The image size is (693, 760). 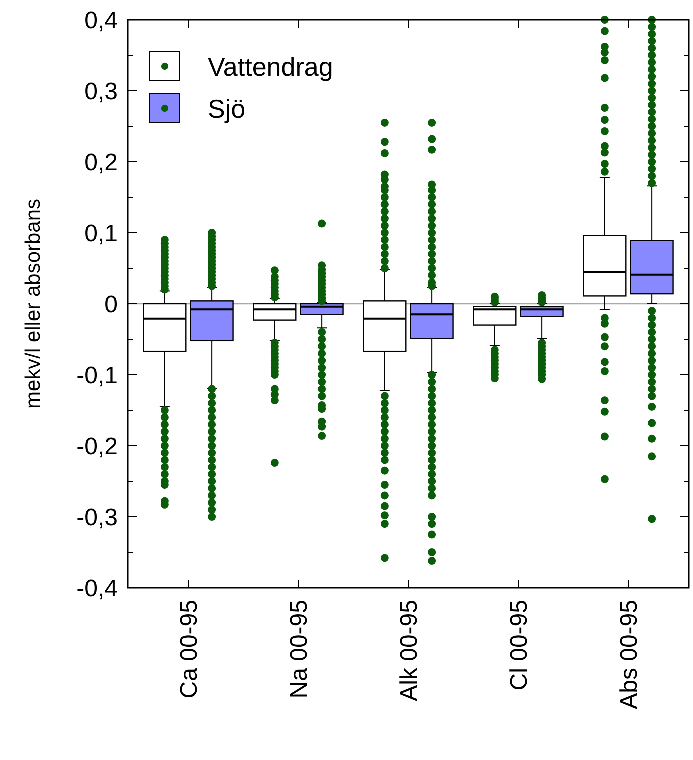 What do you see at coordinates (101, 234) in the screenshot?
I see `y-tick-label: 0,1` at bounding box center [101, 234].